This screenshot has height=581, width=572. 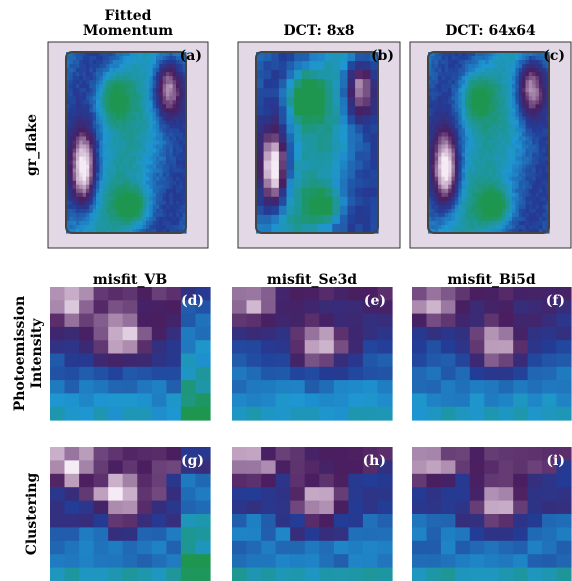 What do you see at coordinates (128, 145) in the screenshot?
I see `panel` at bounding box center [128, 145].